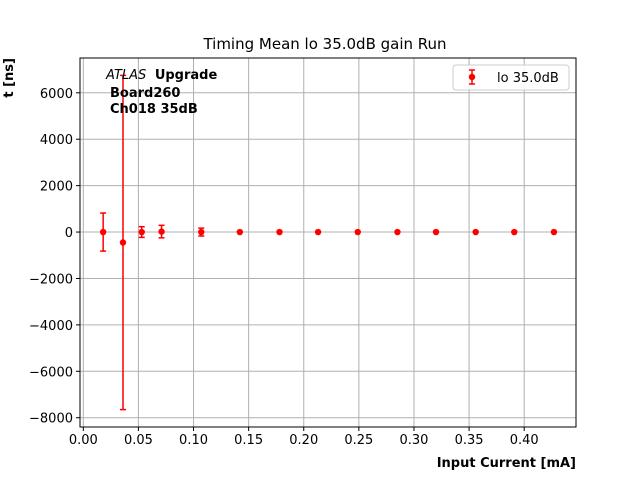 Image resolution: width=640 pixels, height=480 pixels. What do you see at coordinates (303, 440) in the screenshot?
I see `x-tick-label: 0.20` at bounding box center [303, 440].